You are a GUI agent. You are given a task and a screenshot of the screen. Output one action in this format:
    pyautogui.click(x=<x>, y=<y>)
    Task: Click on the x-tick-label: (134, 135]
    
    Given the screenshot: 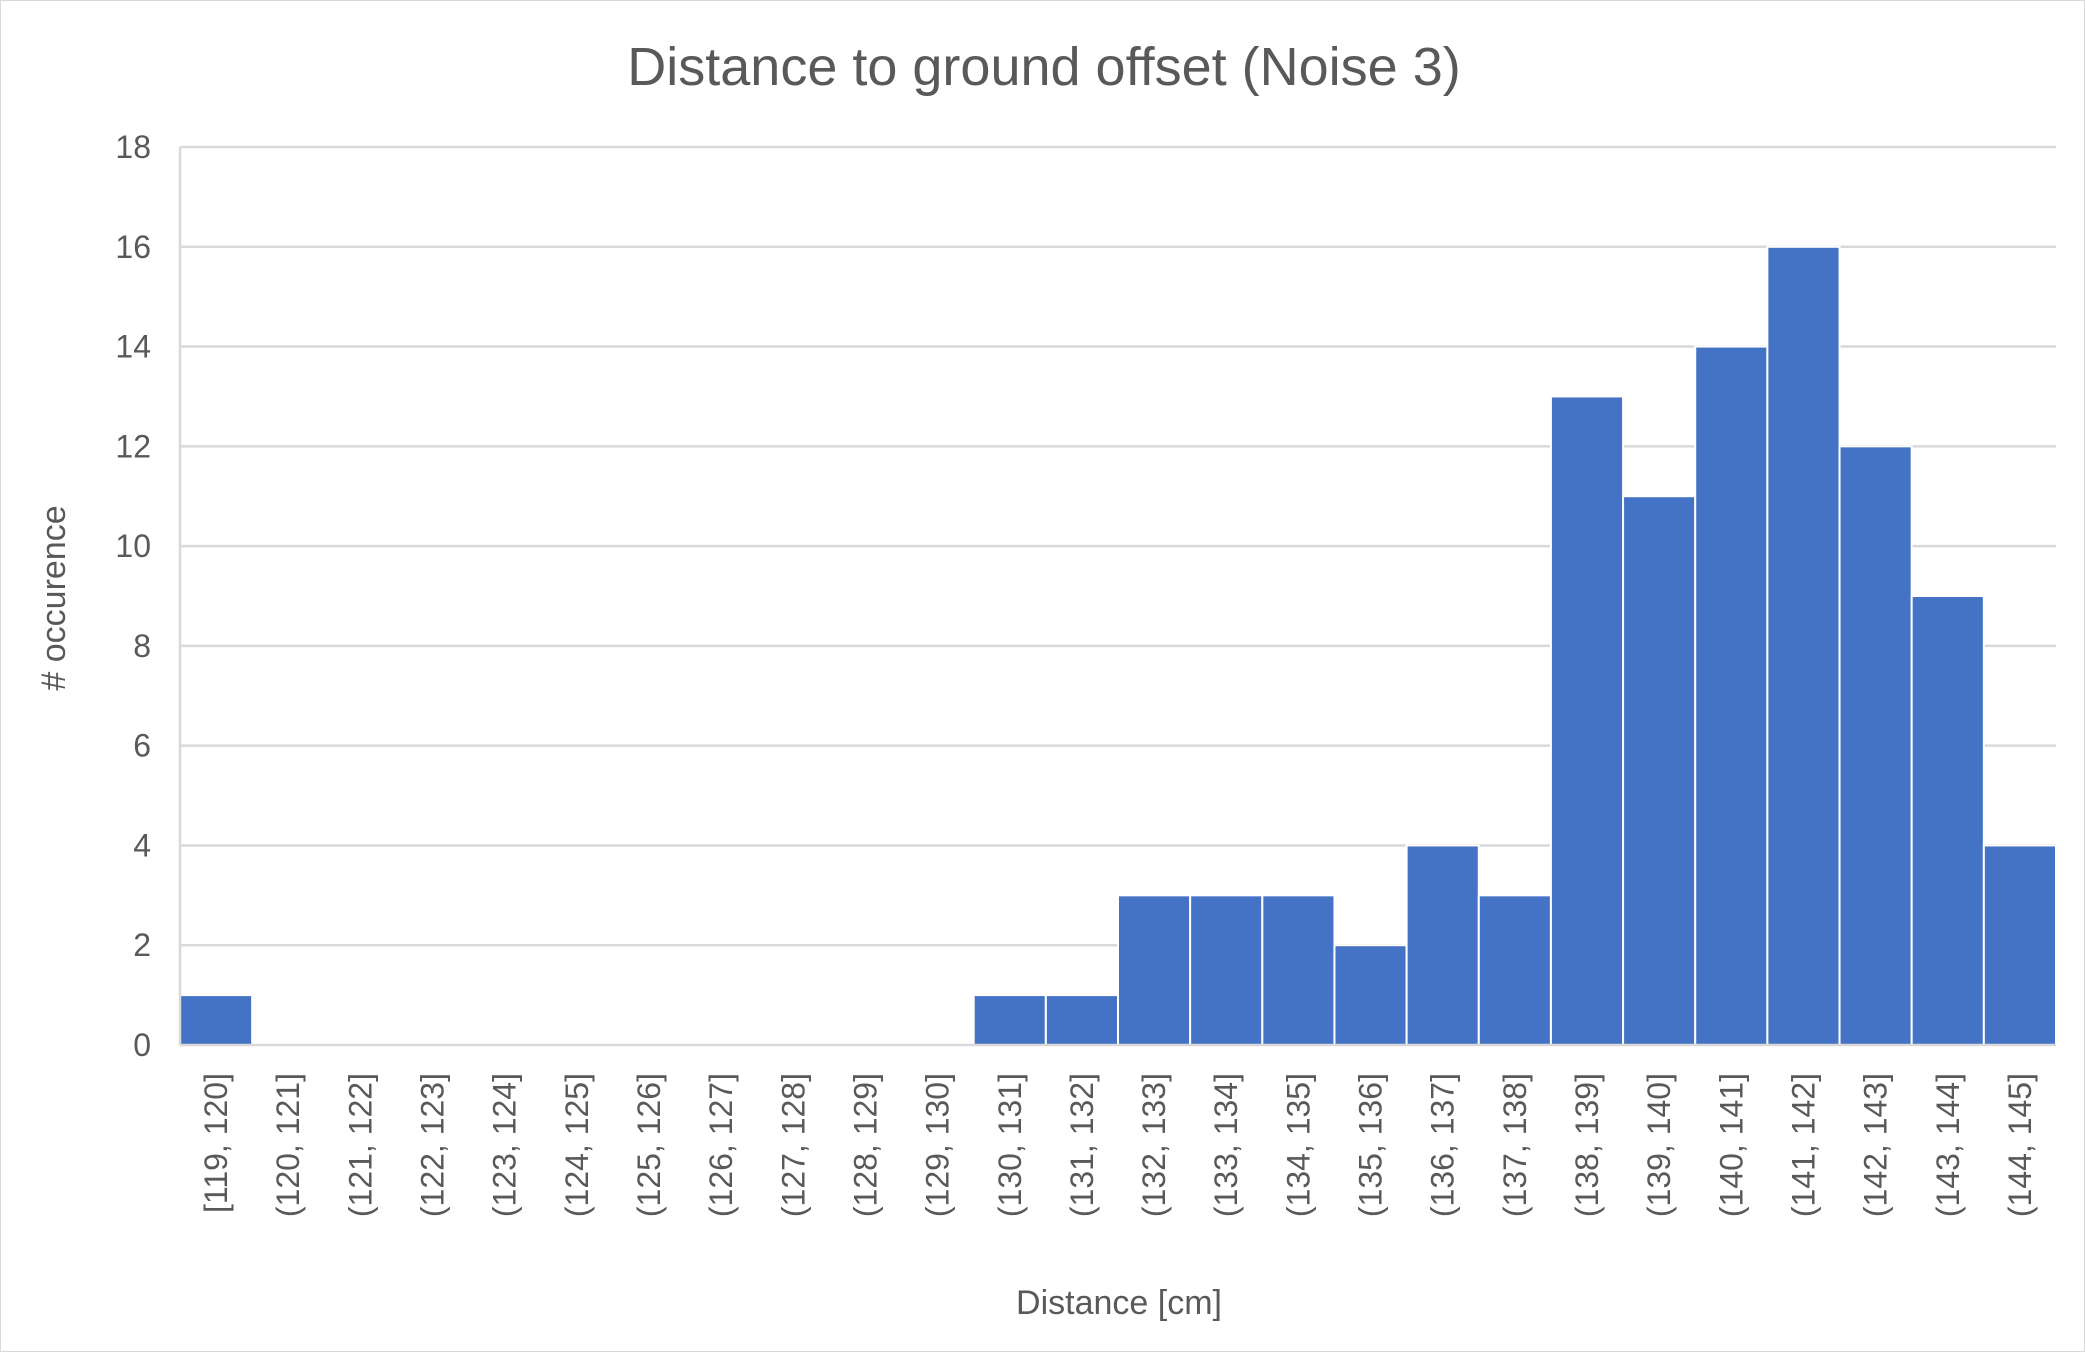 What is the action you would take?
    pyautogui.click(x=1298, y=1145)
    